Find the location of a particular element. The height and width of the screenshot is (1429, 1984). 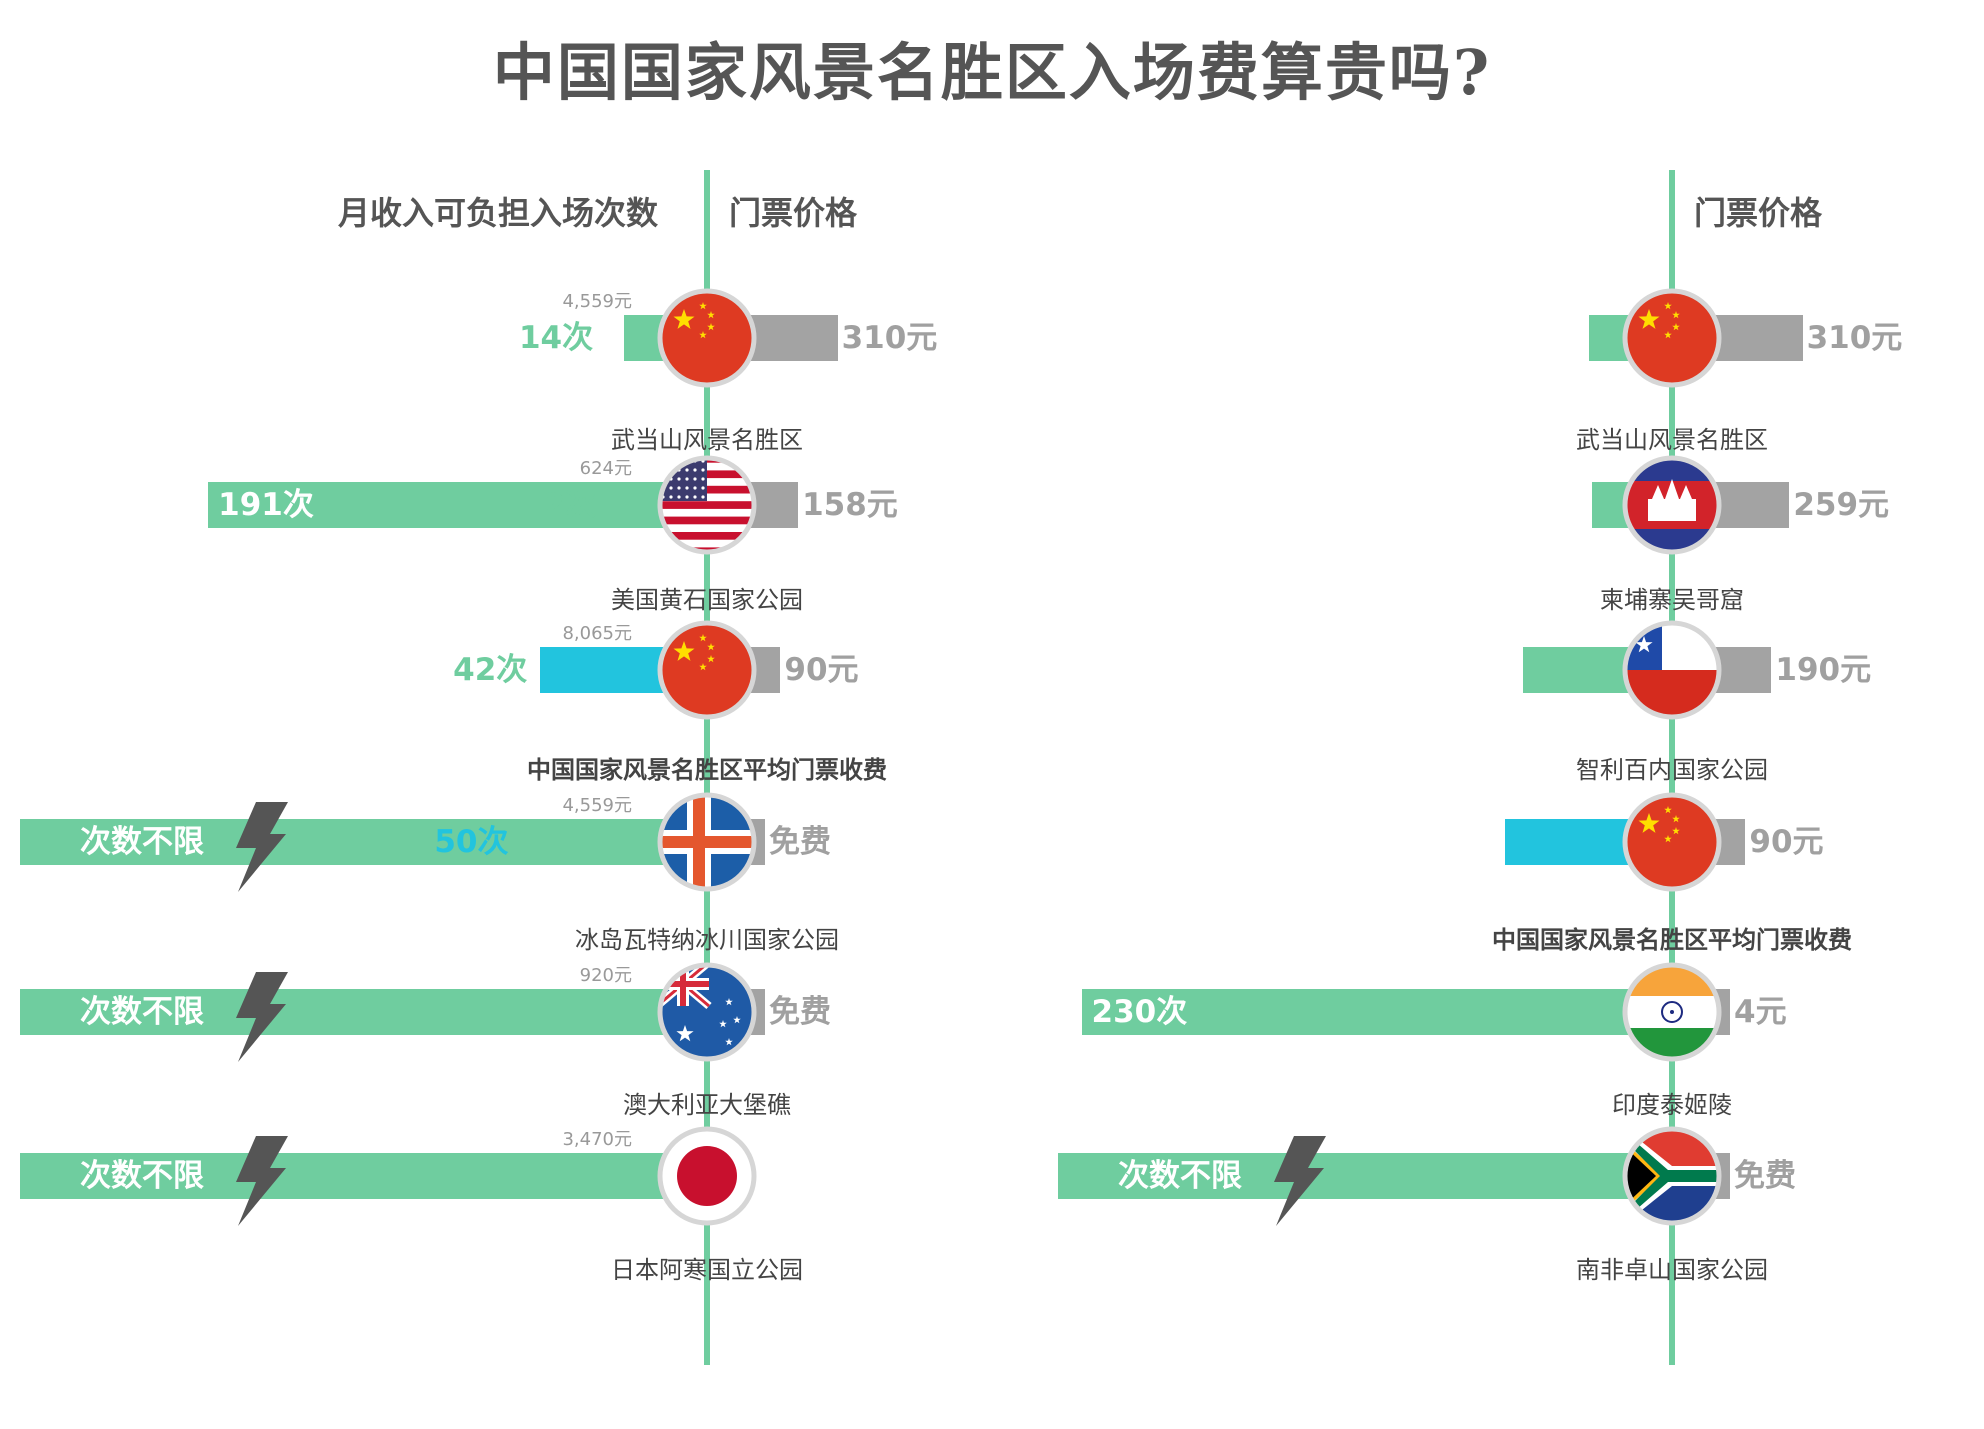

cambodia-flag is located at coordinates (1672, 505).